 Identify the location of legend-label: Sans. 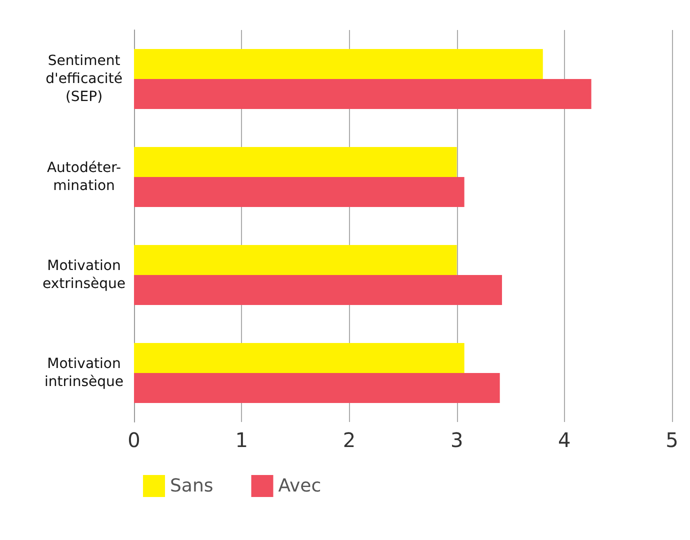
(192, 486).